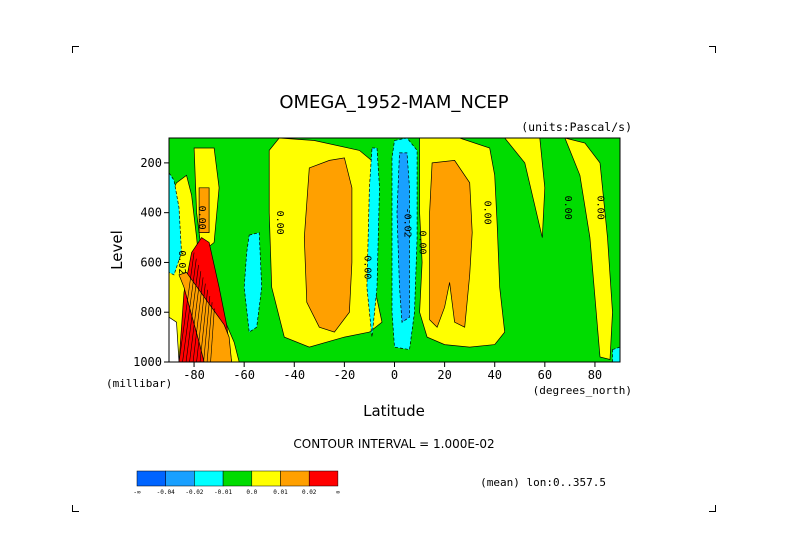 This screenshot has width=789, height=558. What do you see at coordinates (407, 223) in the screenshot?
I see `contour-label: -0.02` at bounding box center [407, 223].